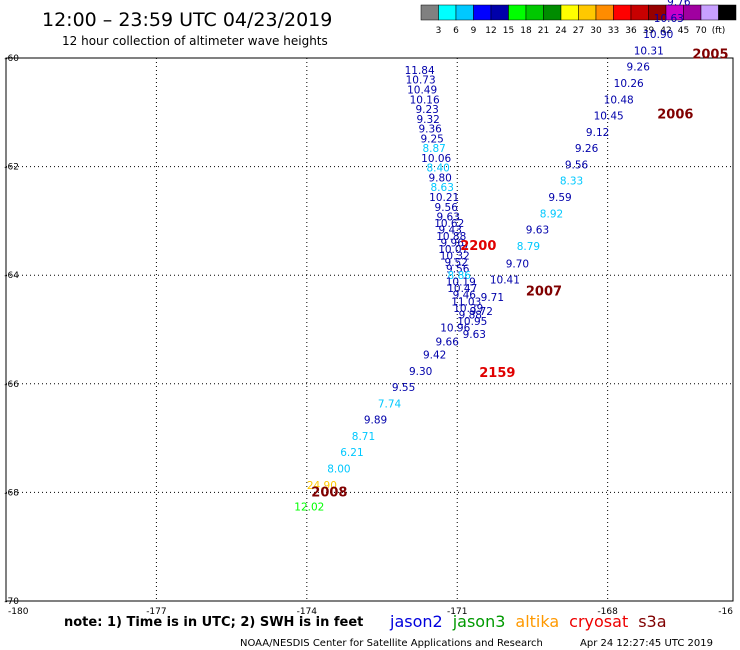 Image resolution: width=740 pixels, height=650 pixels. What do you see at coordinates (431, 139) in the screenshot?
I see `wave-height-label: 9.25` at bounding box center [431, 139].